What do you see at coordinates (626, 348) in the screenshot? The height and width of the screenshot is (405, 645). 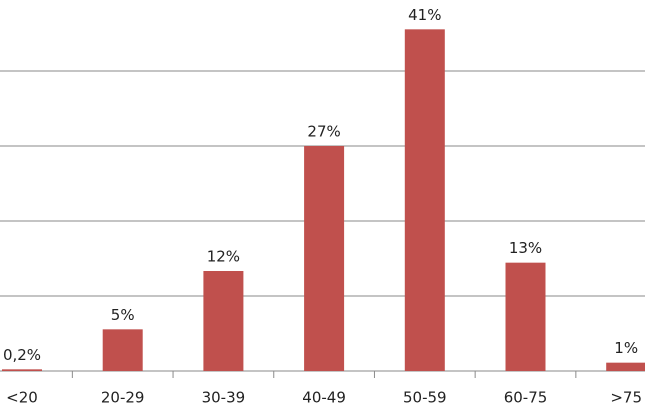 I see `value-label: 1%` at bounding box center [626, 348].